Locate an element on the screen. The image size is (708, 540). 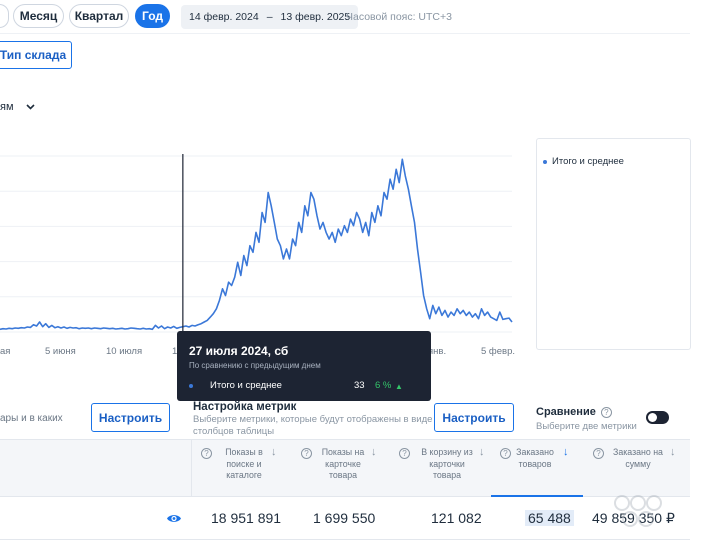
date-from: 14 февр. 2024 is located at coordinates (224, 17).